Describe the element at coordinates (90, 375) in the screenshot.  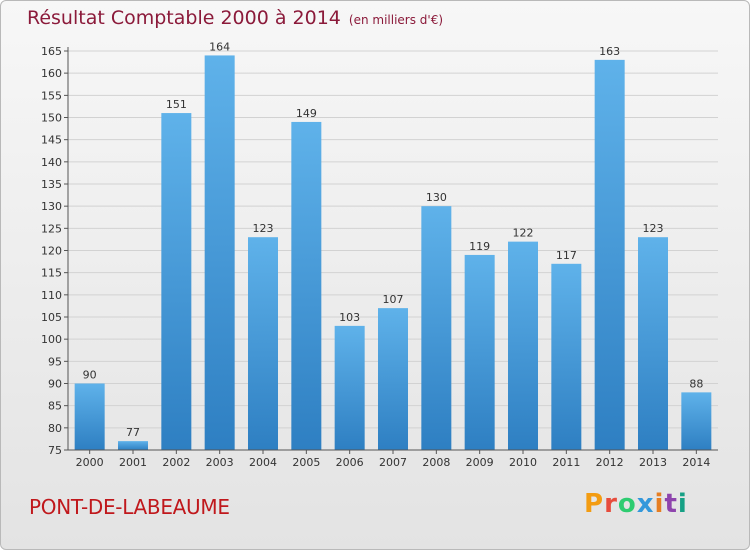
I see `data-label-2000: 90` at that location.